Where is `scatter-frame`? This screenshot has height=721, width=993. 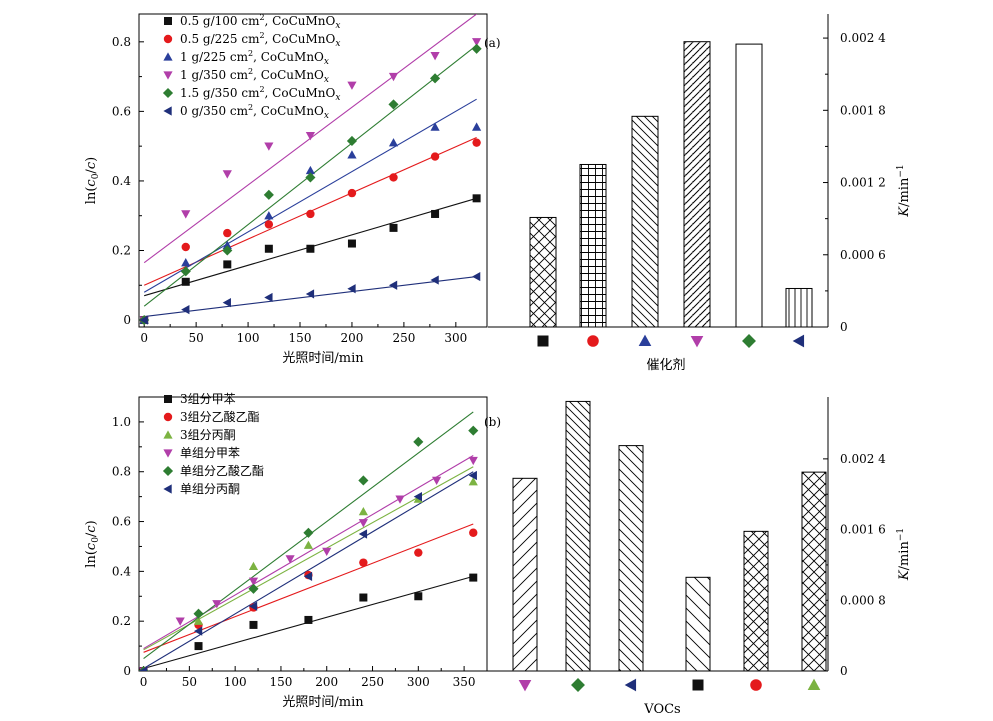
scatter-frame is located at coordinates (313, 534).